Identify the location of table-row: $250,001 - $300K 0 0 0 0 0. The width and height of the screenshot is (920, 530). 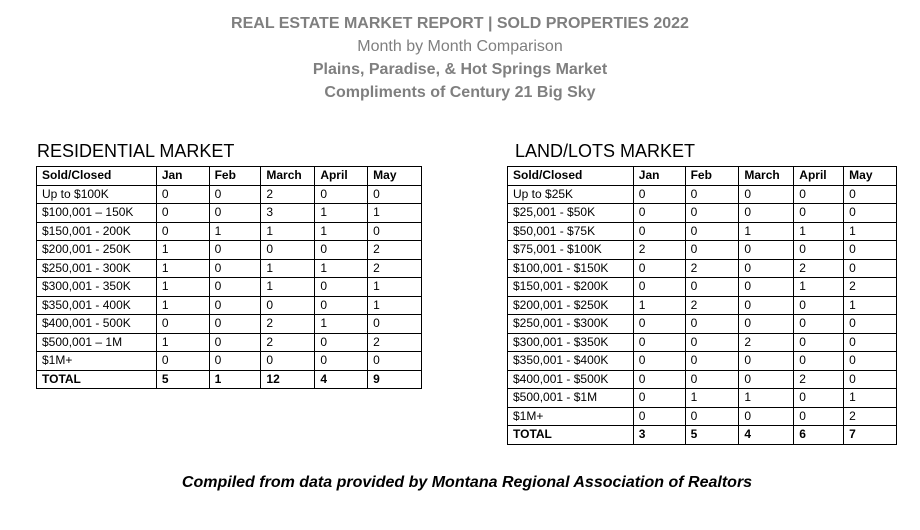
(702, 324).